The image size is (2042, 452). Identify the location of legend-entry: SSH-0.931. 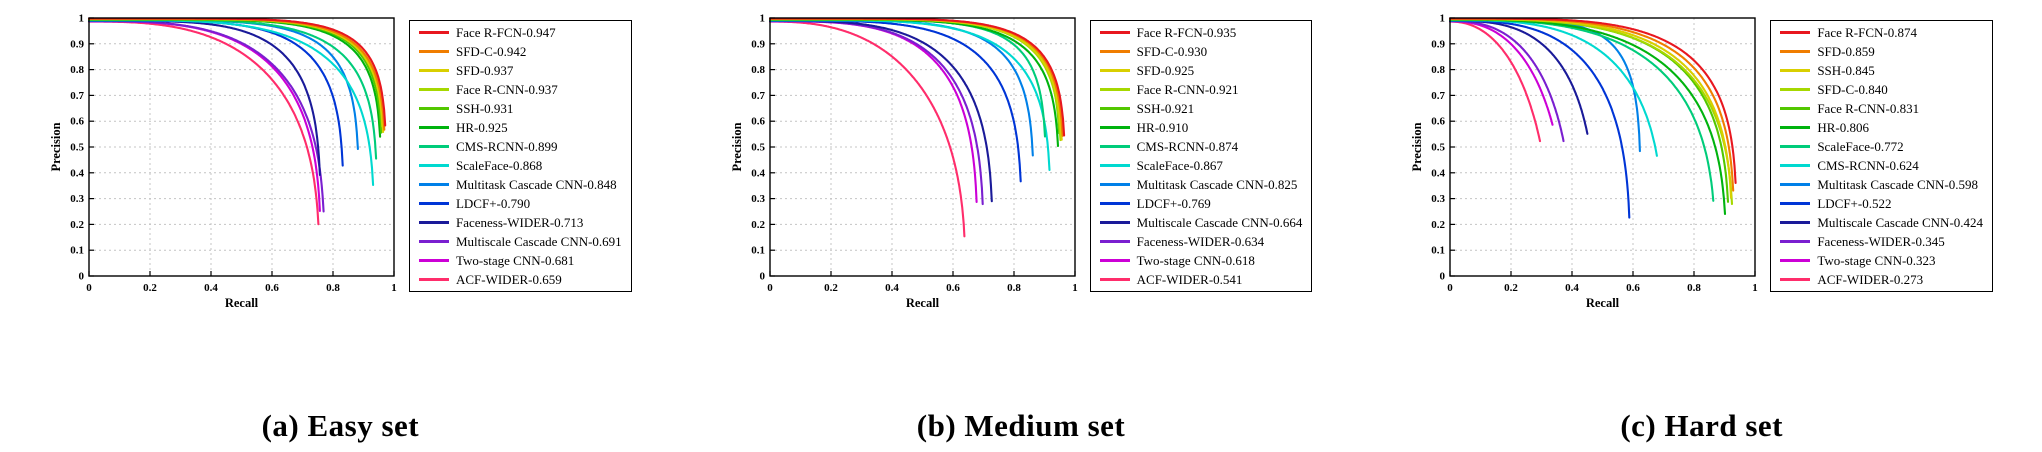
(520, 108).